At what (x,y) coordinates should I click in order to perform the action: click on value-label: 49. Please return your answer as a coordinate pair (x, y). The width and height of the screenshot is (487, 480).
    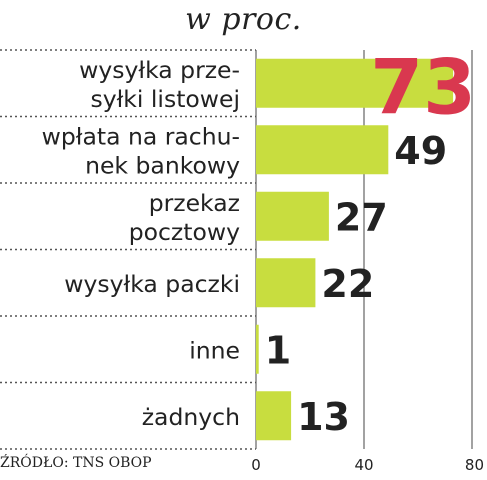
    Looking at the image, I should click on (420, 151).